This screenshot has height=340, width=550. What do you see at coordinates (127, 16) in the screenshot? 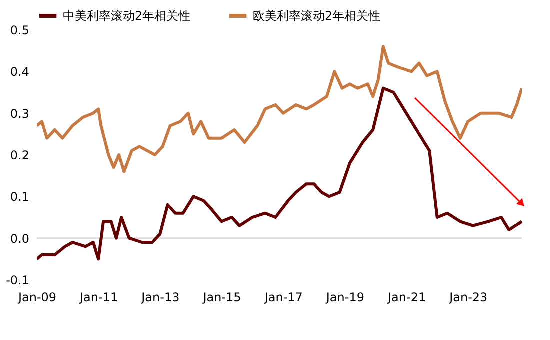
I see `legend-label: 中美利率滚动2年相关性` at bounding box center [127, 16].